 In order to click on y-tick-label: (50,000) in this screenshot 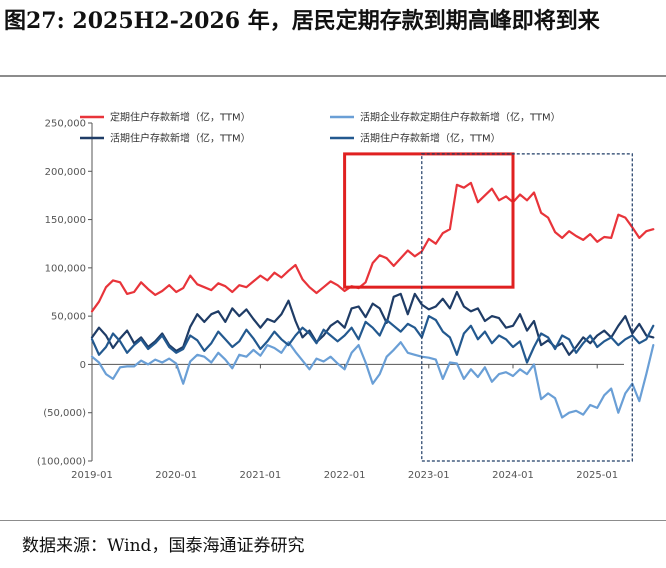, I will do `click(64, 413)`.